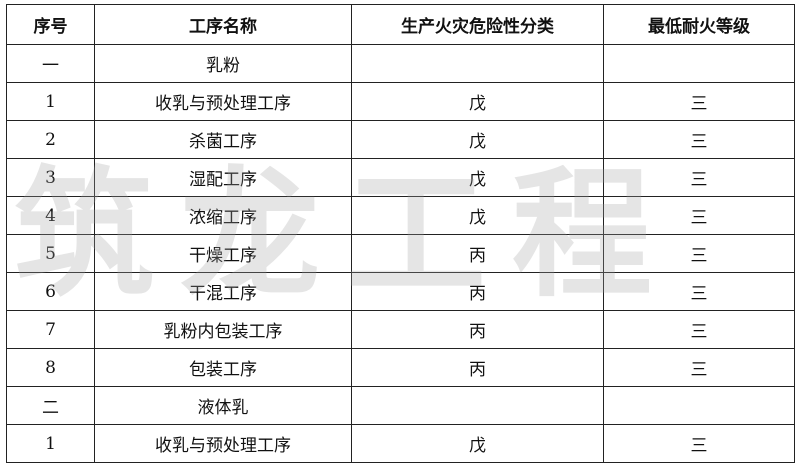  I want to click on cell-seq: 6, so click(50, 291).